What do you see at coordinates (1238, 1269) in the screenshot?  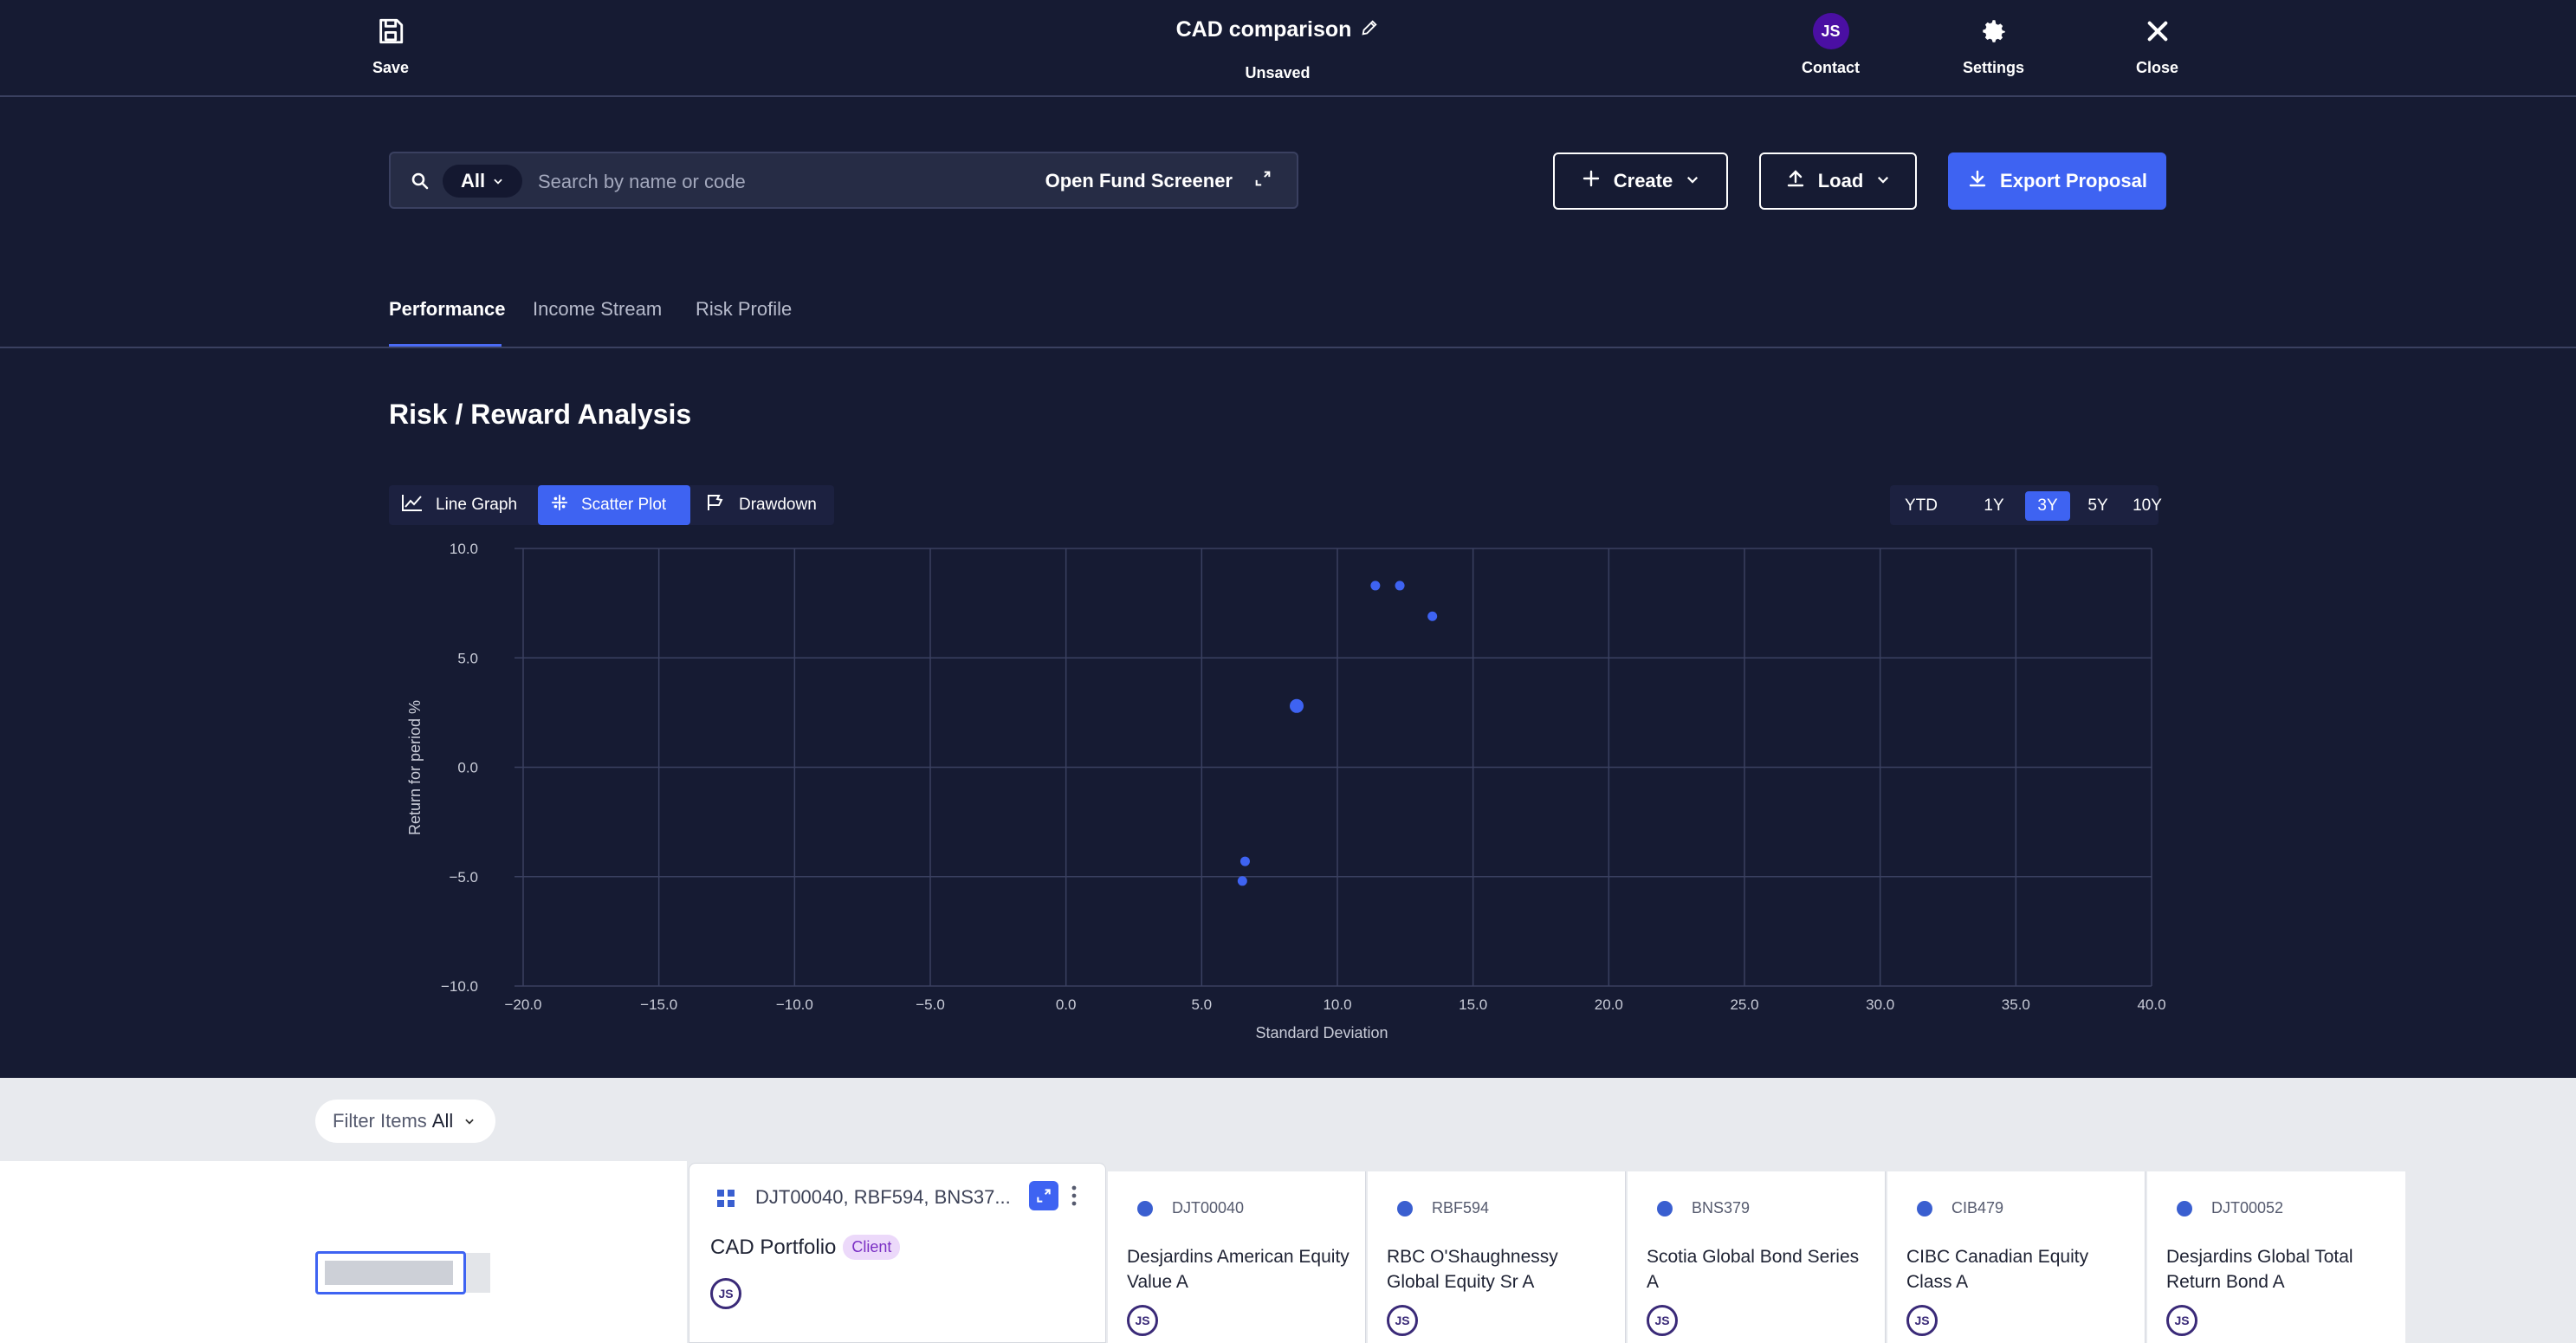 I see `fund-name: Desjardins American Equity Value A` at bounding box center [1238, 1269].